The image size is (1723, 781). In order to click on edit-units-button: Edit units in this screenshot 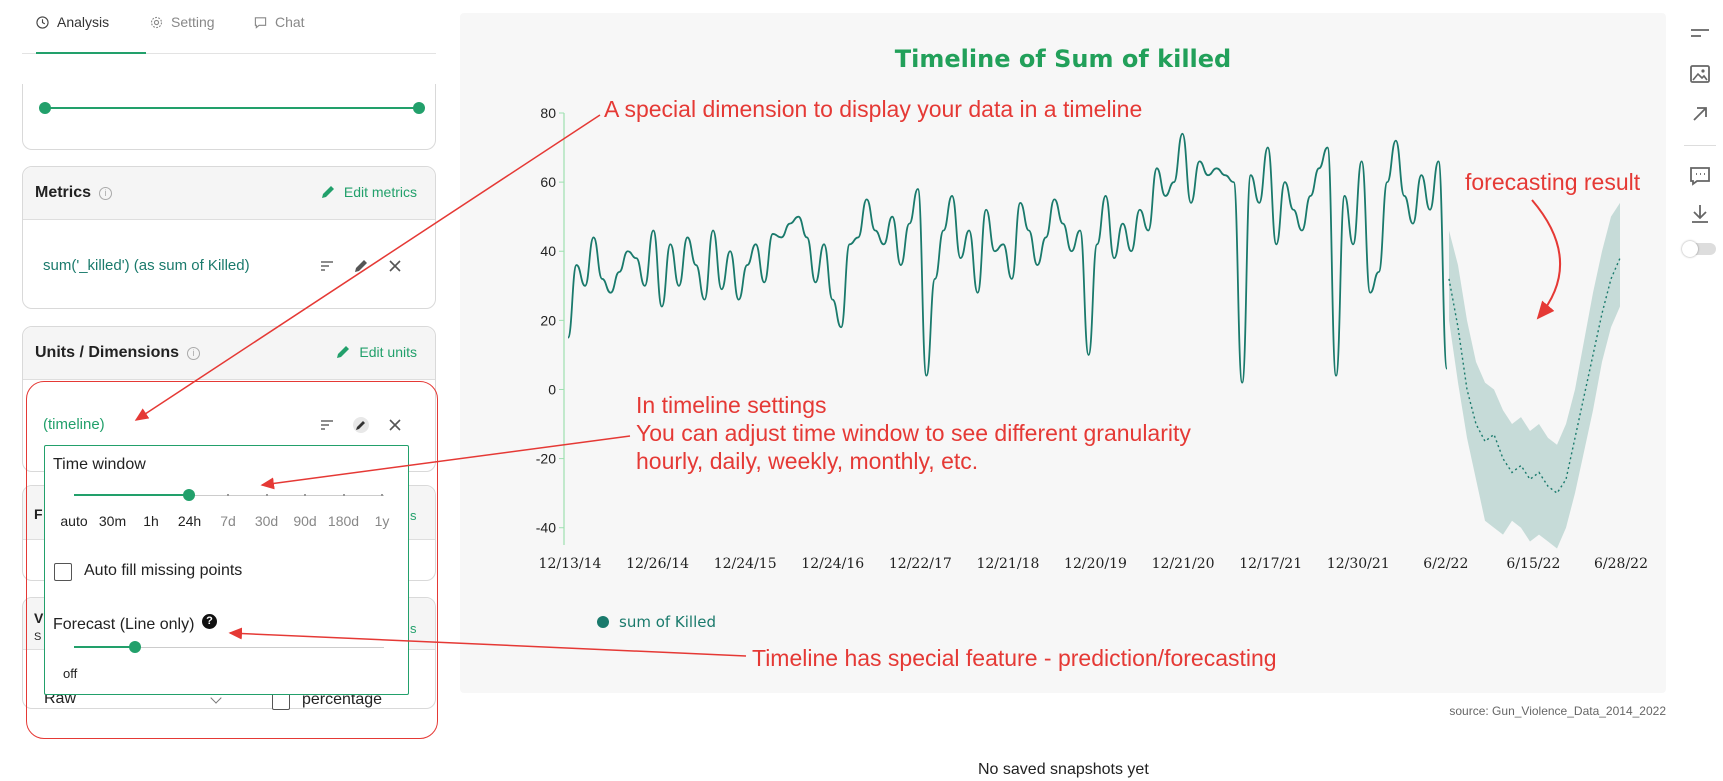, I will do `click(376, 352)`.